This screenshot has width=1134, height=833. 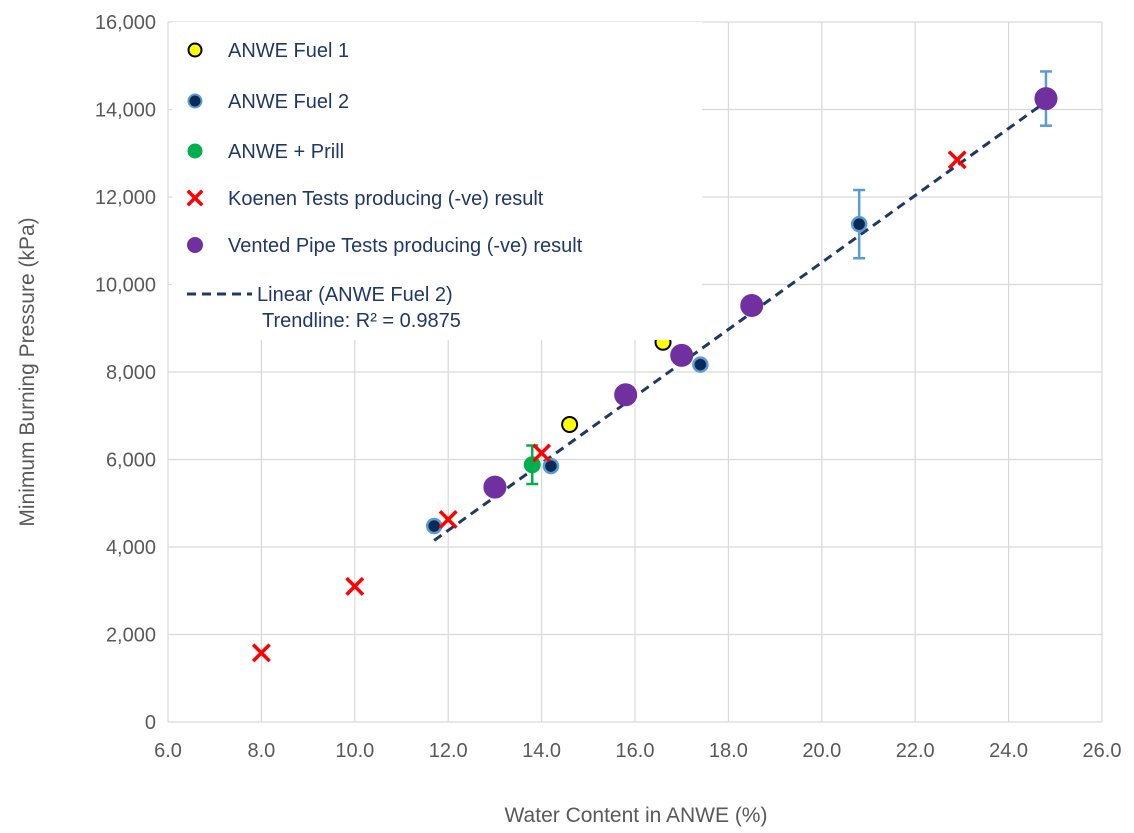 What do you see at coordinates (355, 295) in the screenshot?
I see `legend-label: Linear (ANWE Fuel 2)` at bounding box center [355, 295].